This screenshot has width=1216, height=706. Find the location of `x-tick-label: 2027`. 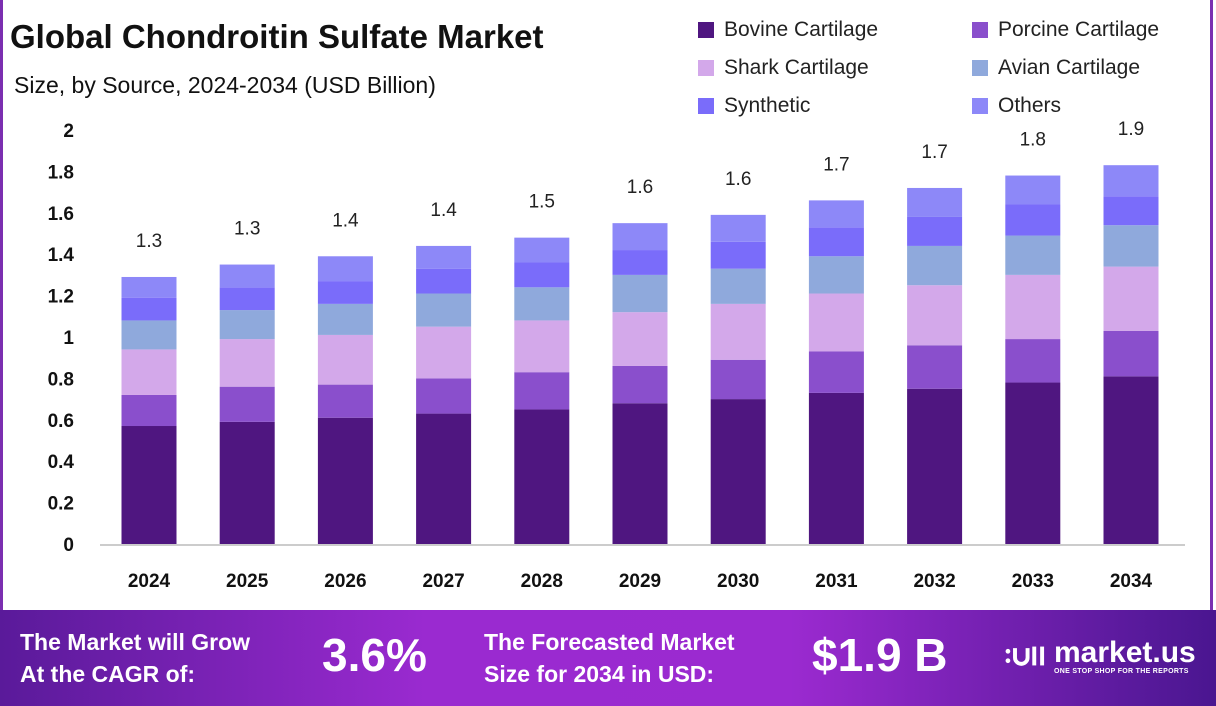

x-tick-label: 2027 is located at coordinates (443, 581).